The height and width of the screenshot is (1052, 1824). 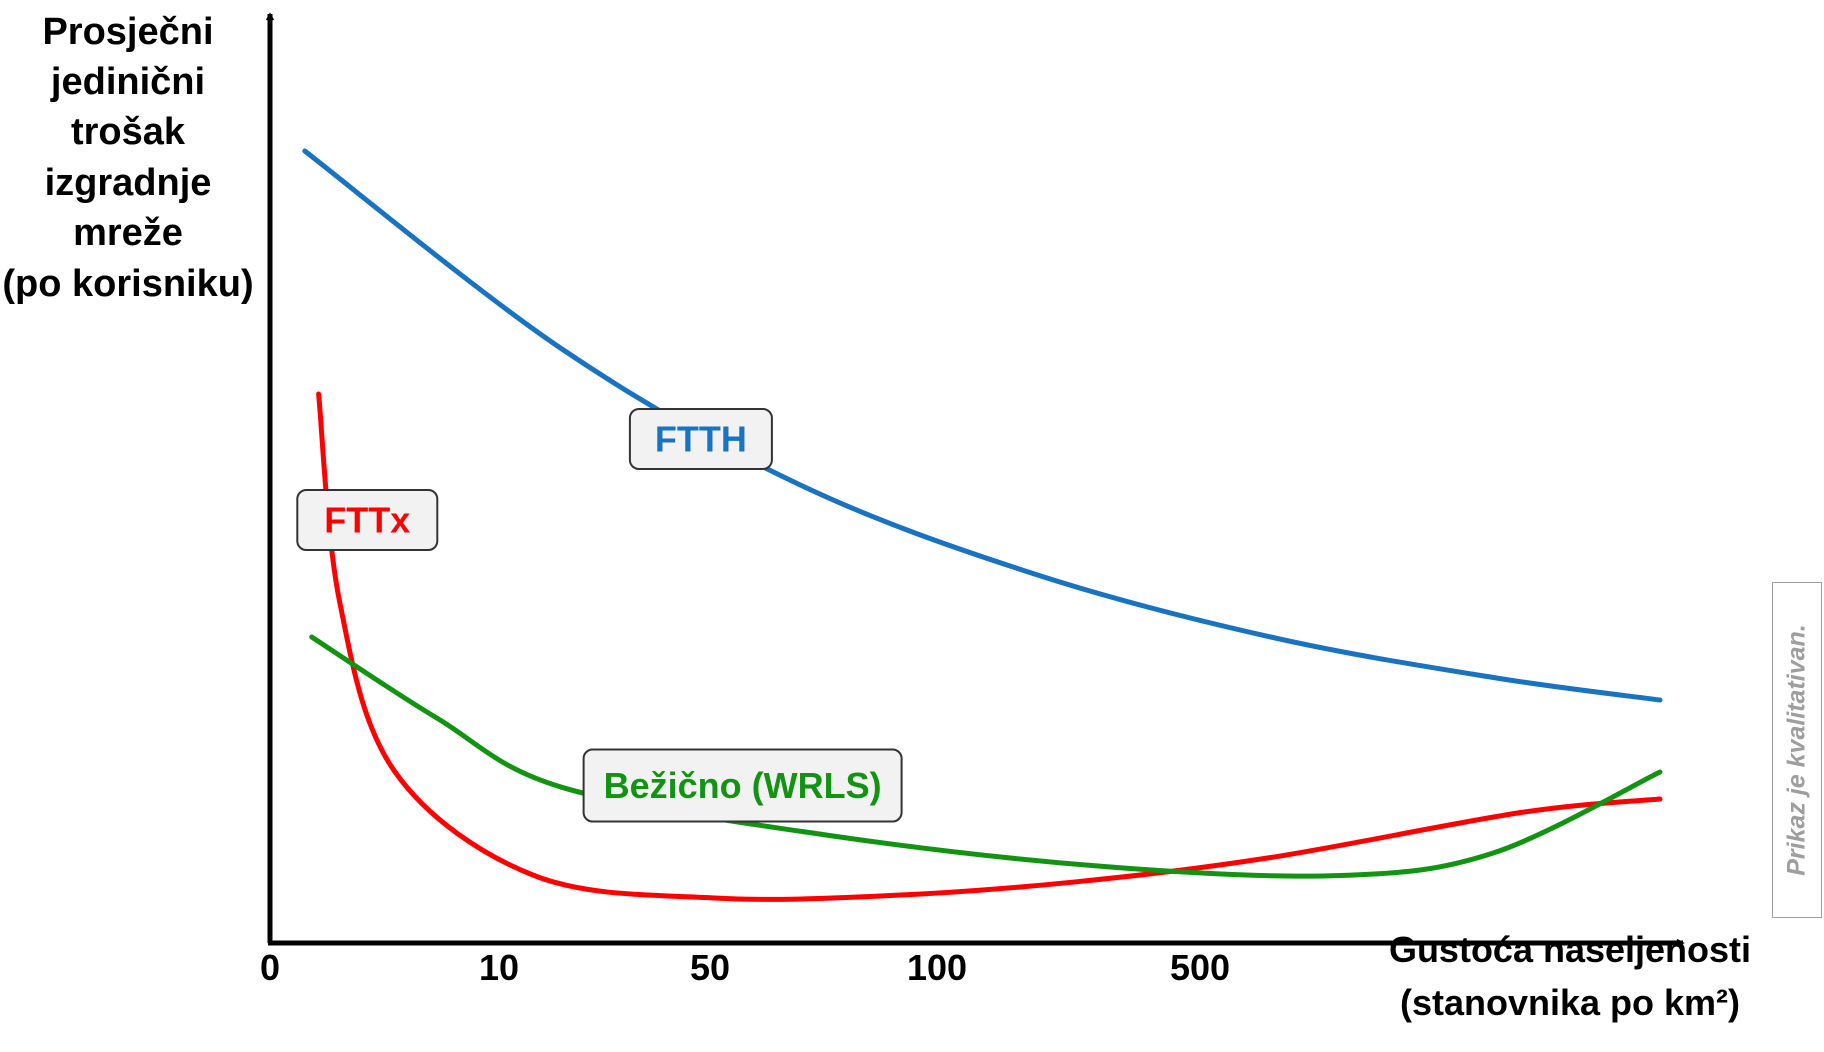 I want to click on series-label-text: Bežično (WRLS), so click(x=743, y=785).